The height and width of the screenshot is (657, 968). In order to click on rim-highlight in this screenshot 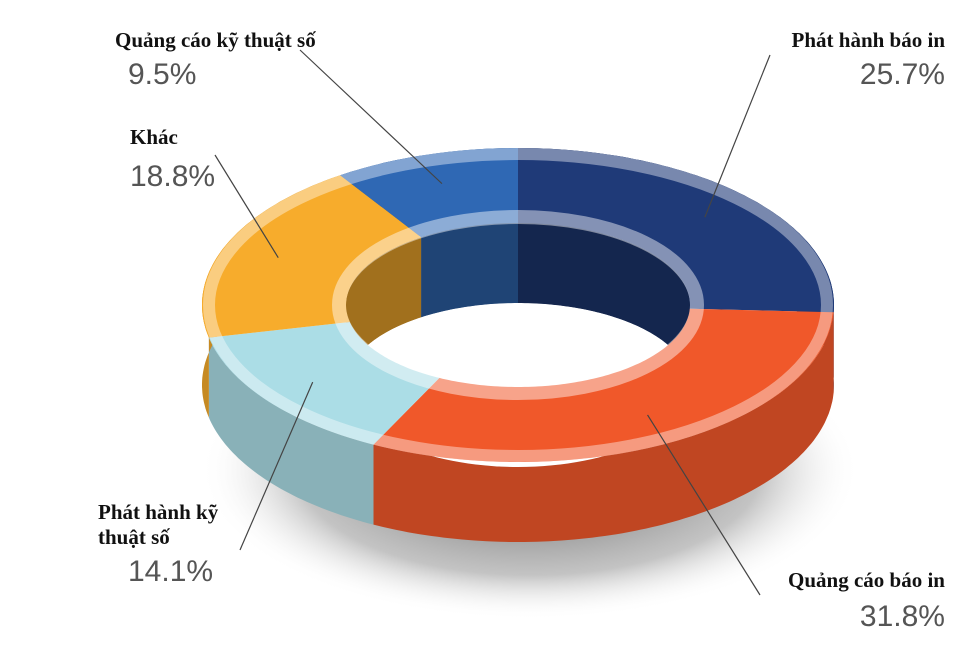, I will do `click(518, 305)`.